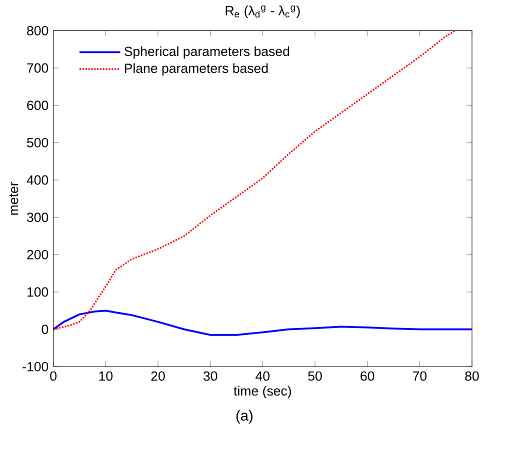  Describe the element at coordinates (37, 68) in the screenshot. I see `y-tick-label: 700` at that location.